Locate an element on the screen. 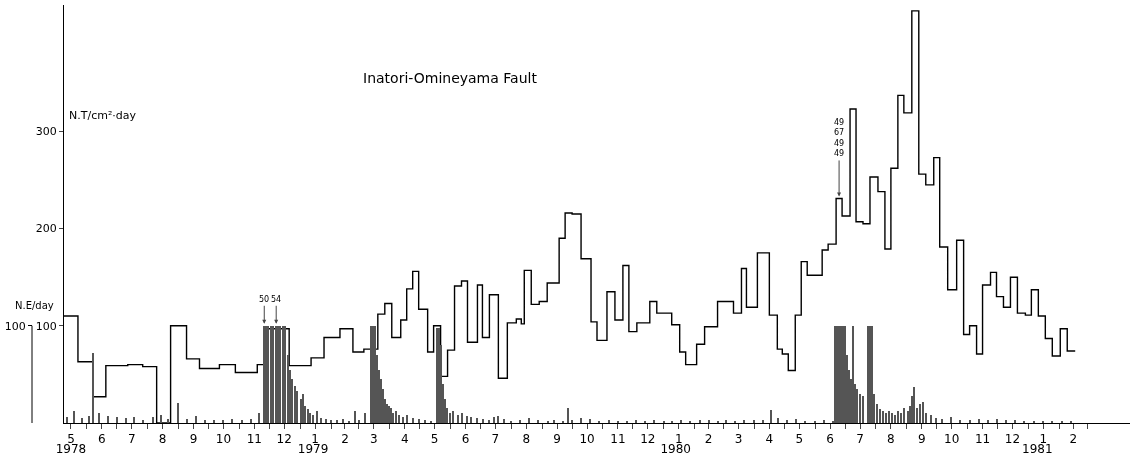 The width and height of the screenshot is (1142, 467). annotation: 54 is located at coordinates (276, 299).